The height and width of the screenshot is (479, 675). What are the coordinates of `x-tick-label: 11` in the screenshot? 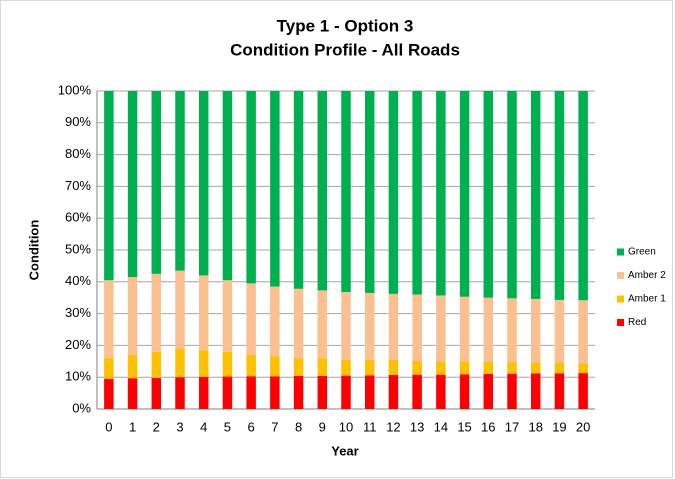 It's located at (370, 426).